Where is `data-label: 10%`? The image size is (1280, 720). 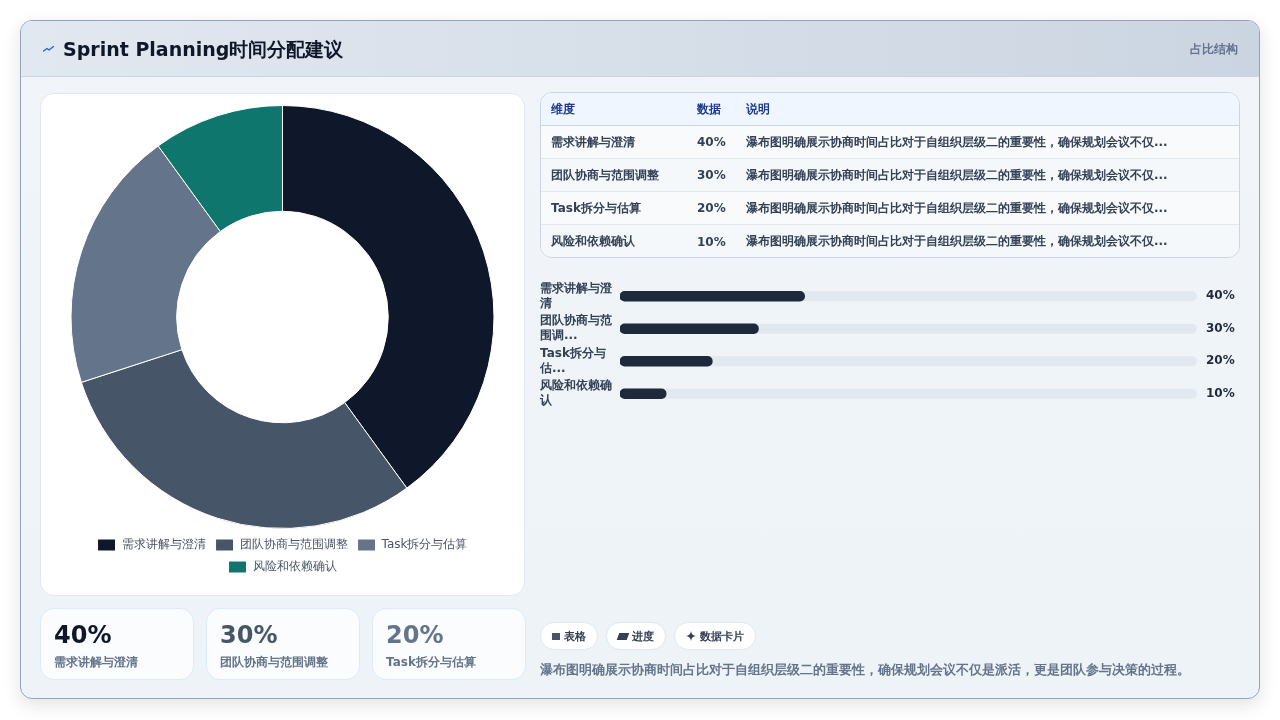 data-label: 10% is located at coordinates (1220, 392).